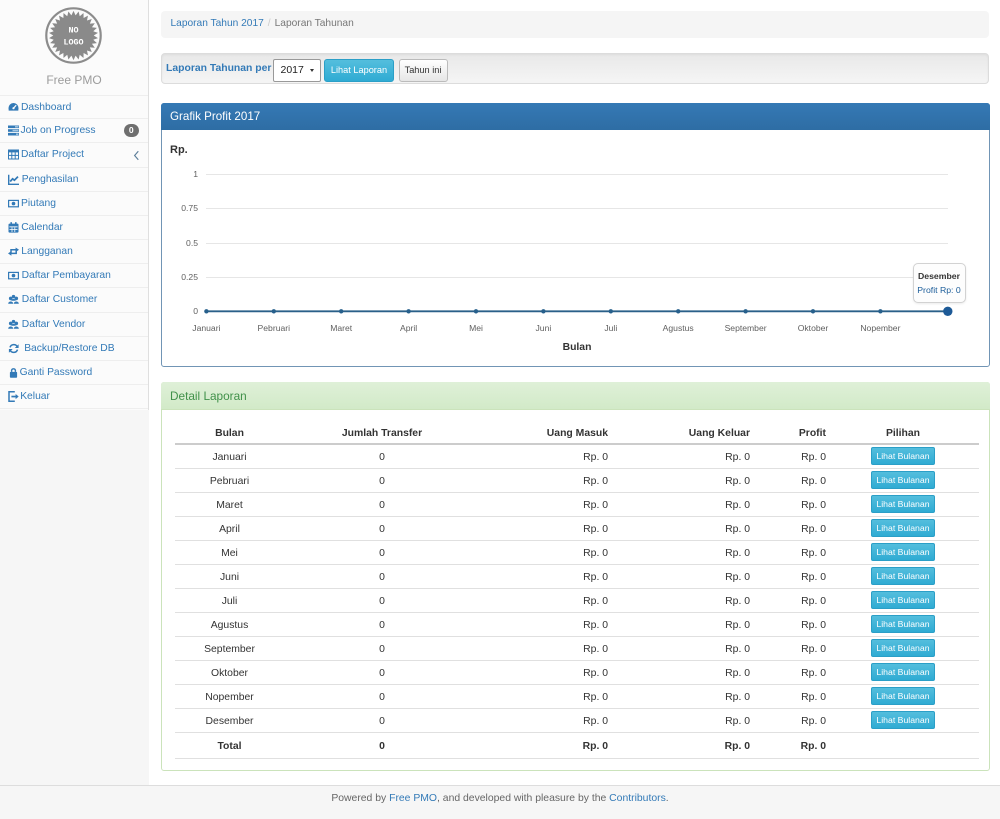 This screenshot has height=819, width=1000. Describe the element at coordinates (73, 42) in the screenshot. I see `svg-text: LOGO` at that location.